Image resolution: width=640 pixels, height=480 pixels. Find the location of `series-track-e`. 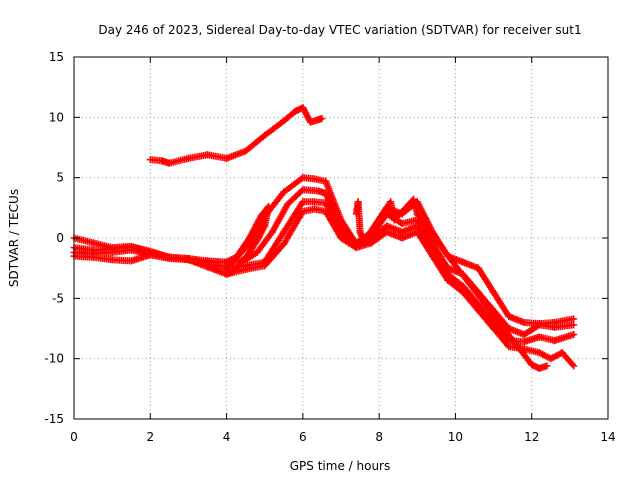

series-track-e is located at coordinates (248, 240).